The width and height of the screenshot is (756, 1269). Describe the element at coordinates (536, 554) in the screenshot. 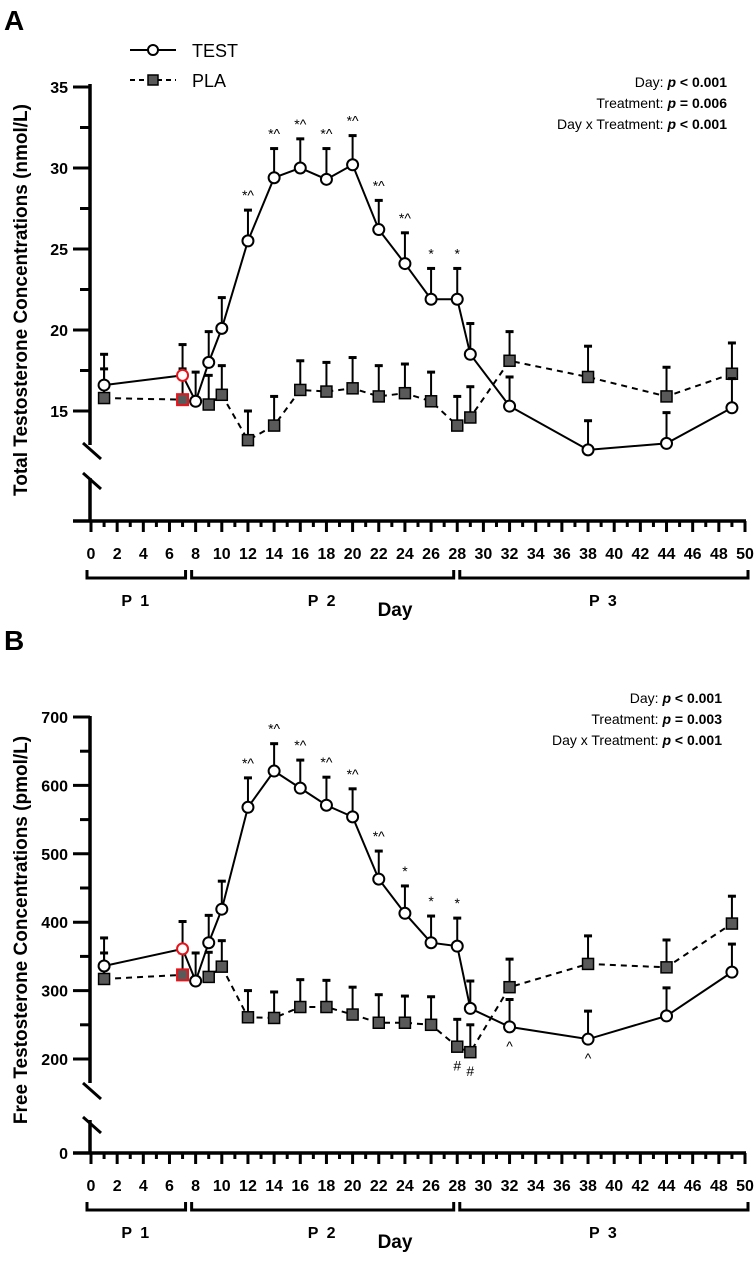

I see `x-tick-label: 34` at that location.